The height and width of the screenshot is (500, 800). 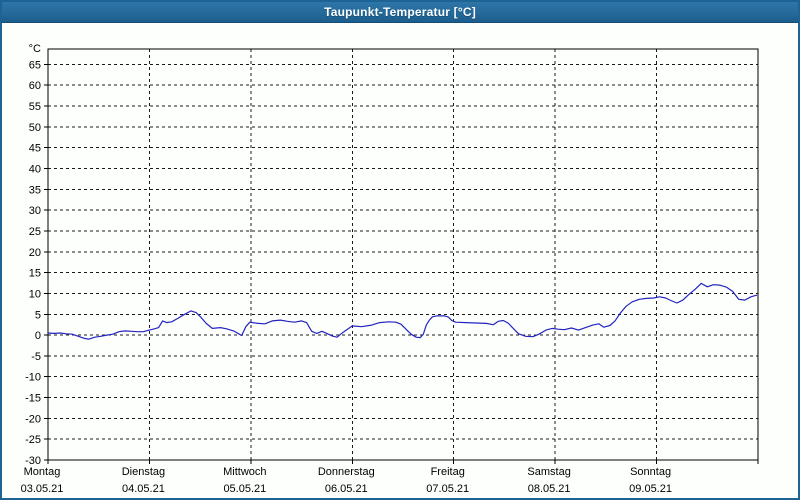 What do you see at coordinates (143, 489) in the screenshot?
I see `x-day-date-label: 04.05.21` at bounding box center [143, 489].